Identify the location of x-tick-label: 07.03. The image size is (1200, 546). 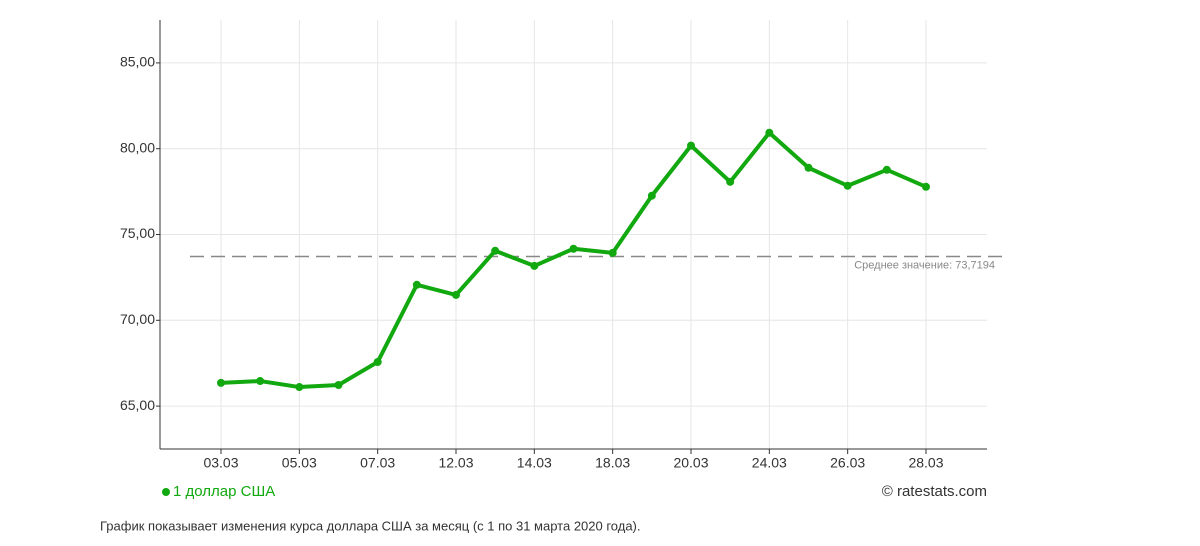
(377, 463).